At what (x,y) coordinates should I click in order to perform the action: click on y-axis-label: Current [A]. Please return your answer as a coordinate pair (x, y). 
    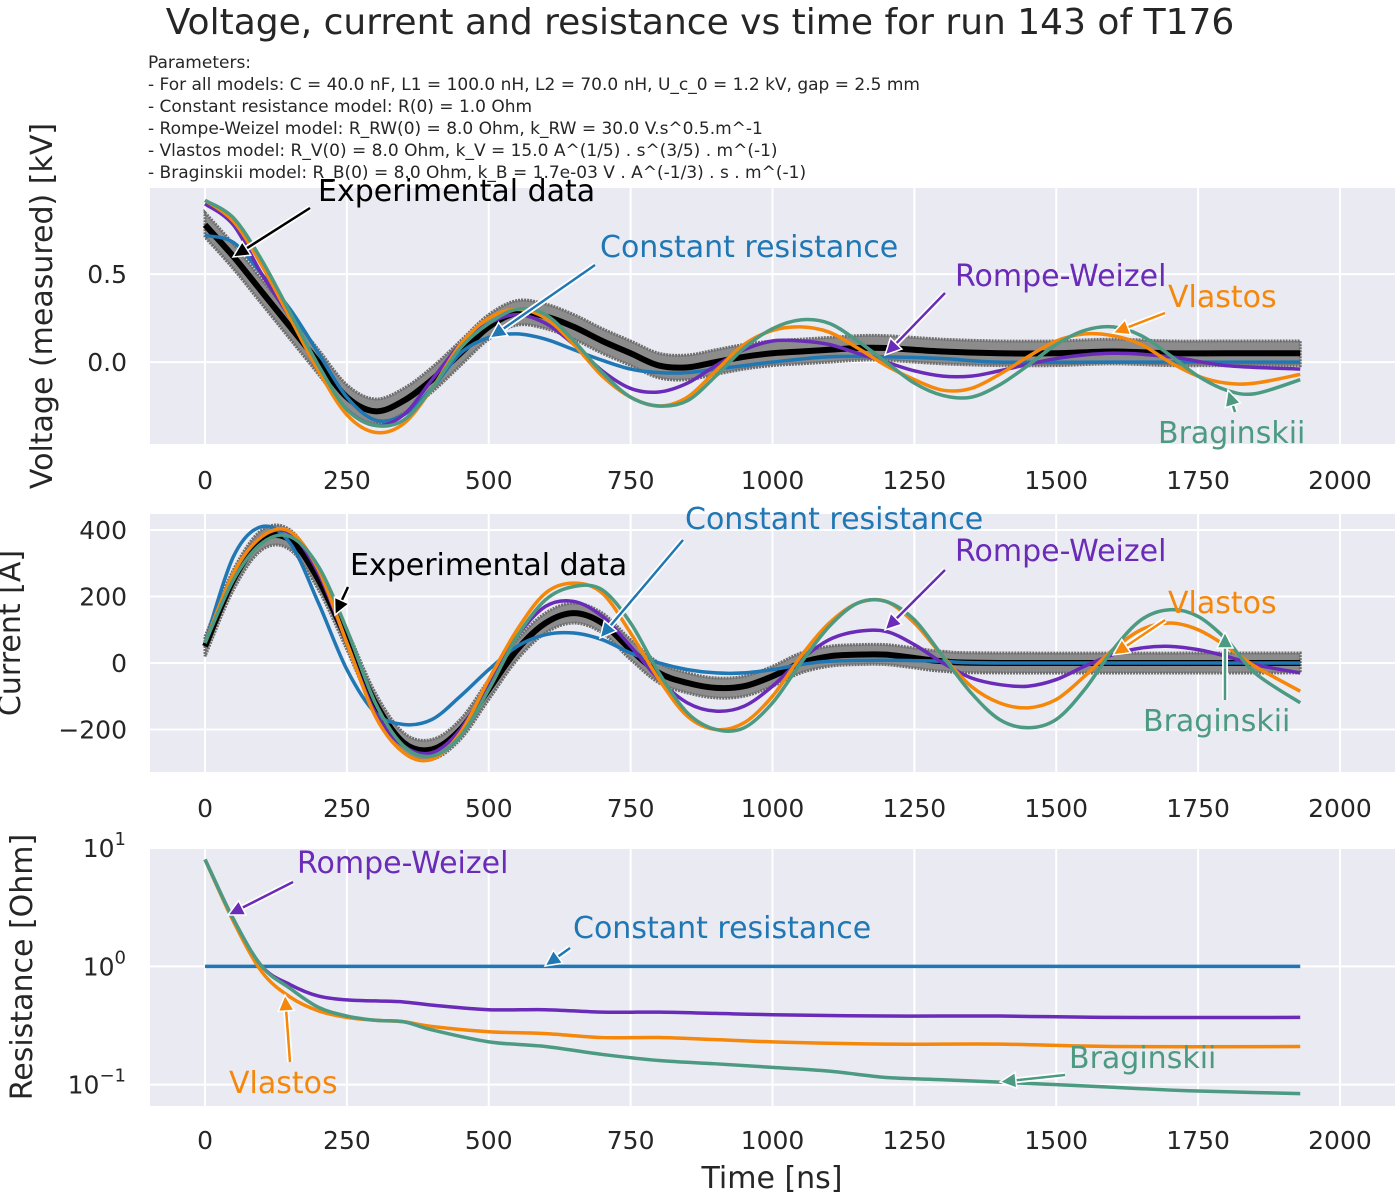
    Looking at the image, I should click on (14, 633).